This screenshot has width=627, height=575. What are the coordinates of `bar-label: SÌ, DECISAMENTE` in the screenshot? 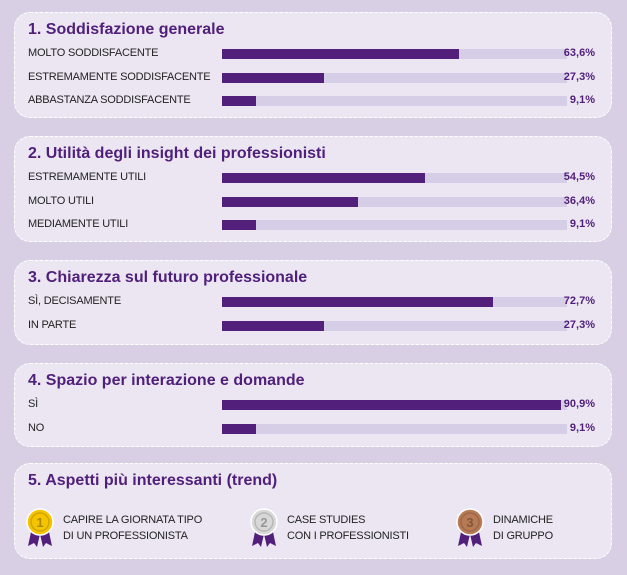 It's located at (74, 301).